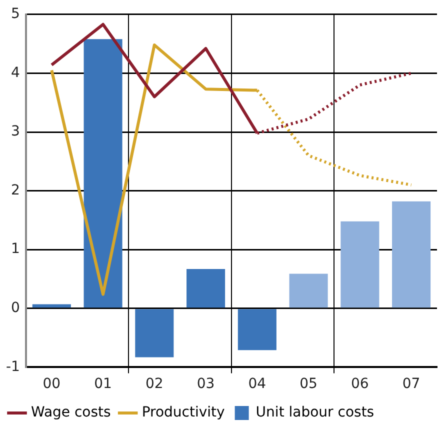 This screenshot has height=430, width=441. I want to click on x-tick-label: 02, so click(154, 384).